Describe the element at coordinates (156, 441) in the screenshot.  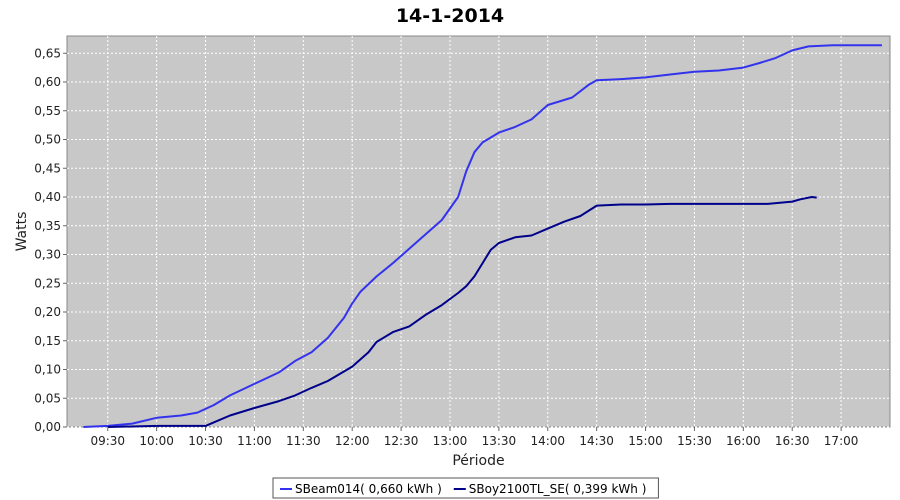
I see `x-tick-label: 10:00` at that location.